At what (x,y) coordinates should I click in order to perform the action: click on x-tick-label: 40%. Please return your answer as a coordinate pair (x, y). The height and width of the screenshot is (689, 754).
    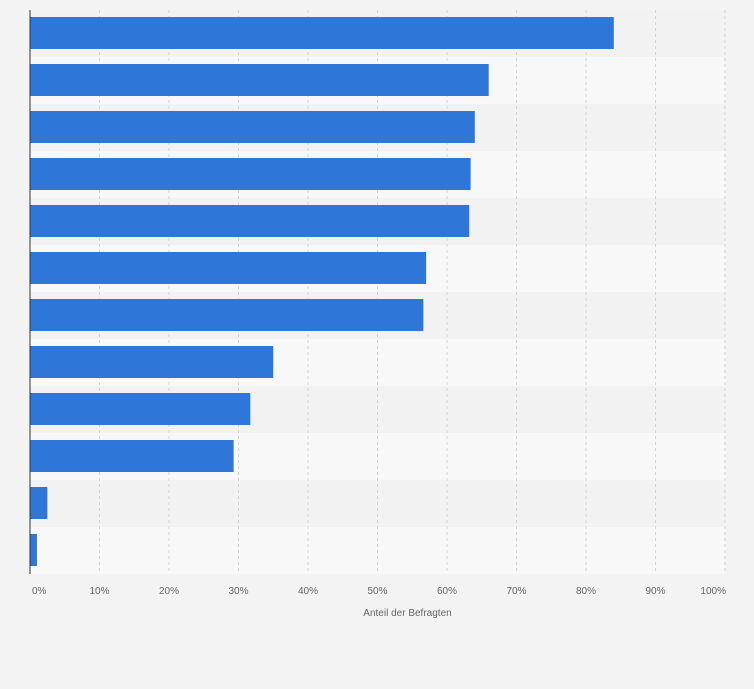
    Looking at the image, I should click on (308, 591).